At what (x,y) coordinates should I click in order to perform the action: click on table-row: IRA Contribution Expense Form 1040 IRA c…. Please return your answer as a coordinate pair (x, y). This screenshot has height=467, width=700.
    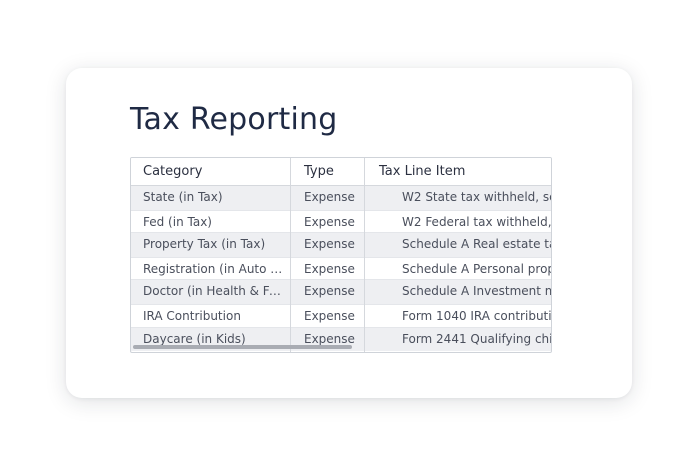
    Looking at the image, I should click on (341, 316).